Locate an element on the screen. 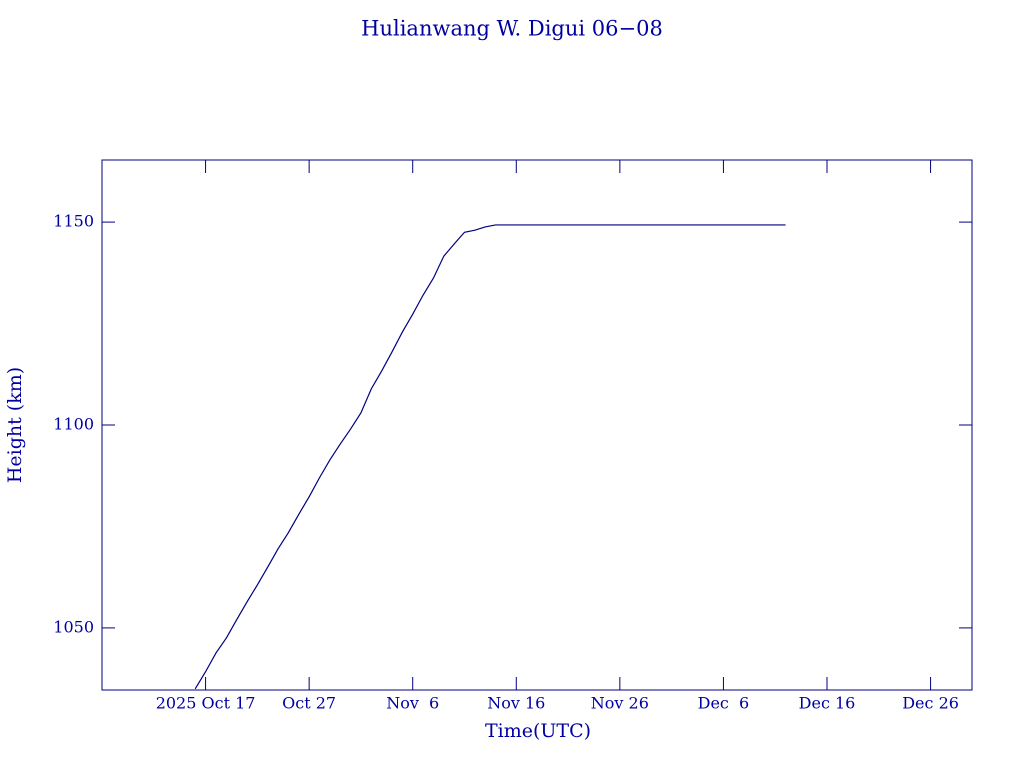  y-tick-label: 1100 is located at coordinates (73, 424).